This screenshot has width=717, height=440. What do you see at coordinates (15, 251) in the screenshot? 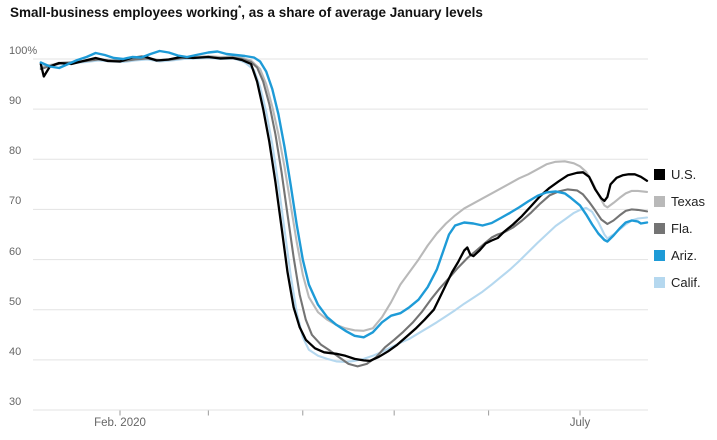
I see `y-axis-label: 60` at bounding box center [15, 251].